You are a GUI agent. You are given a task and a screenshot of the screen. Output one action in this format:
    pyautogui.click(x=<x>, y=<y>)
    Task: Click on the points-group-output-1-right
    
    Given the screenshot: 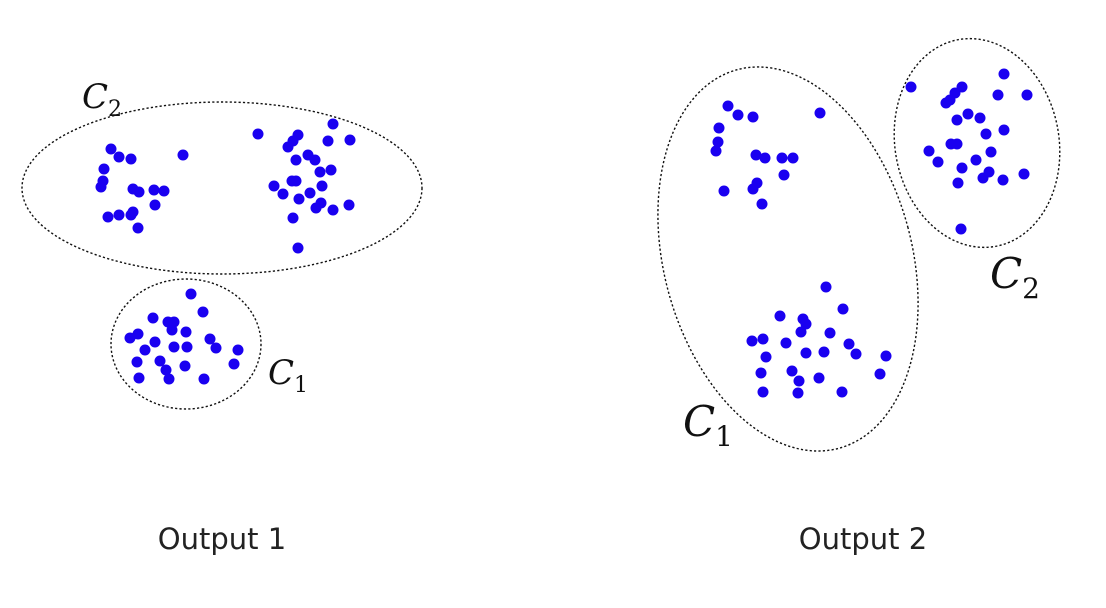 What is the action you would take?
    pyautogui.click(x=304, y=186)
    